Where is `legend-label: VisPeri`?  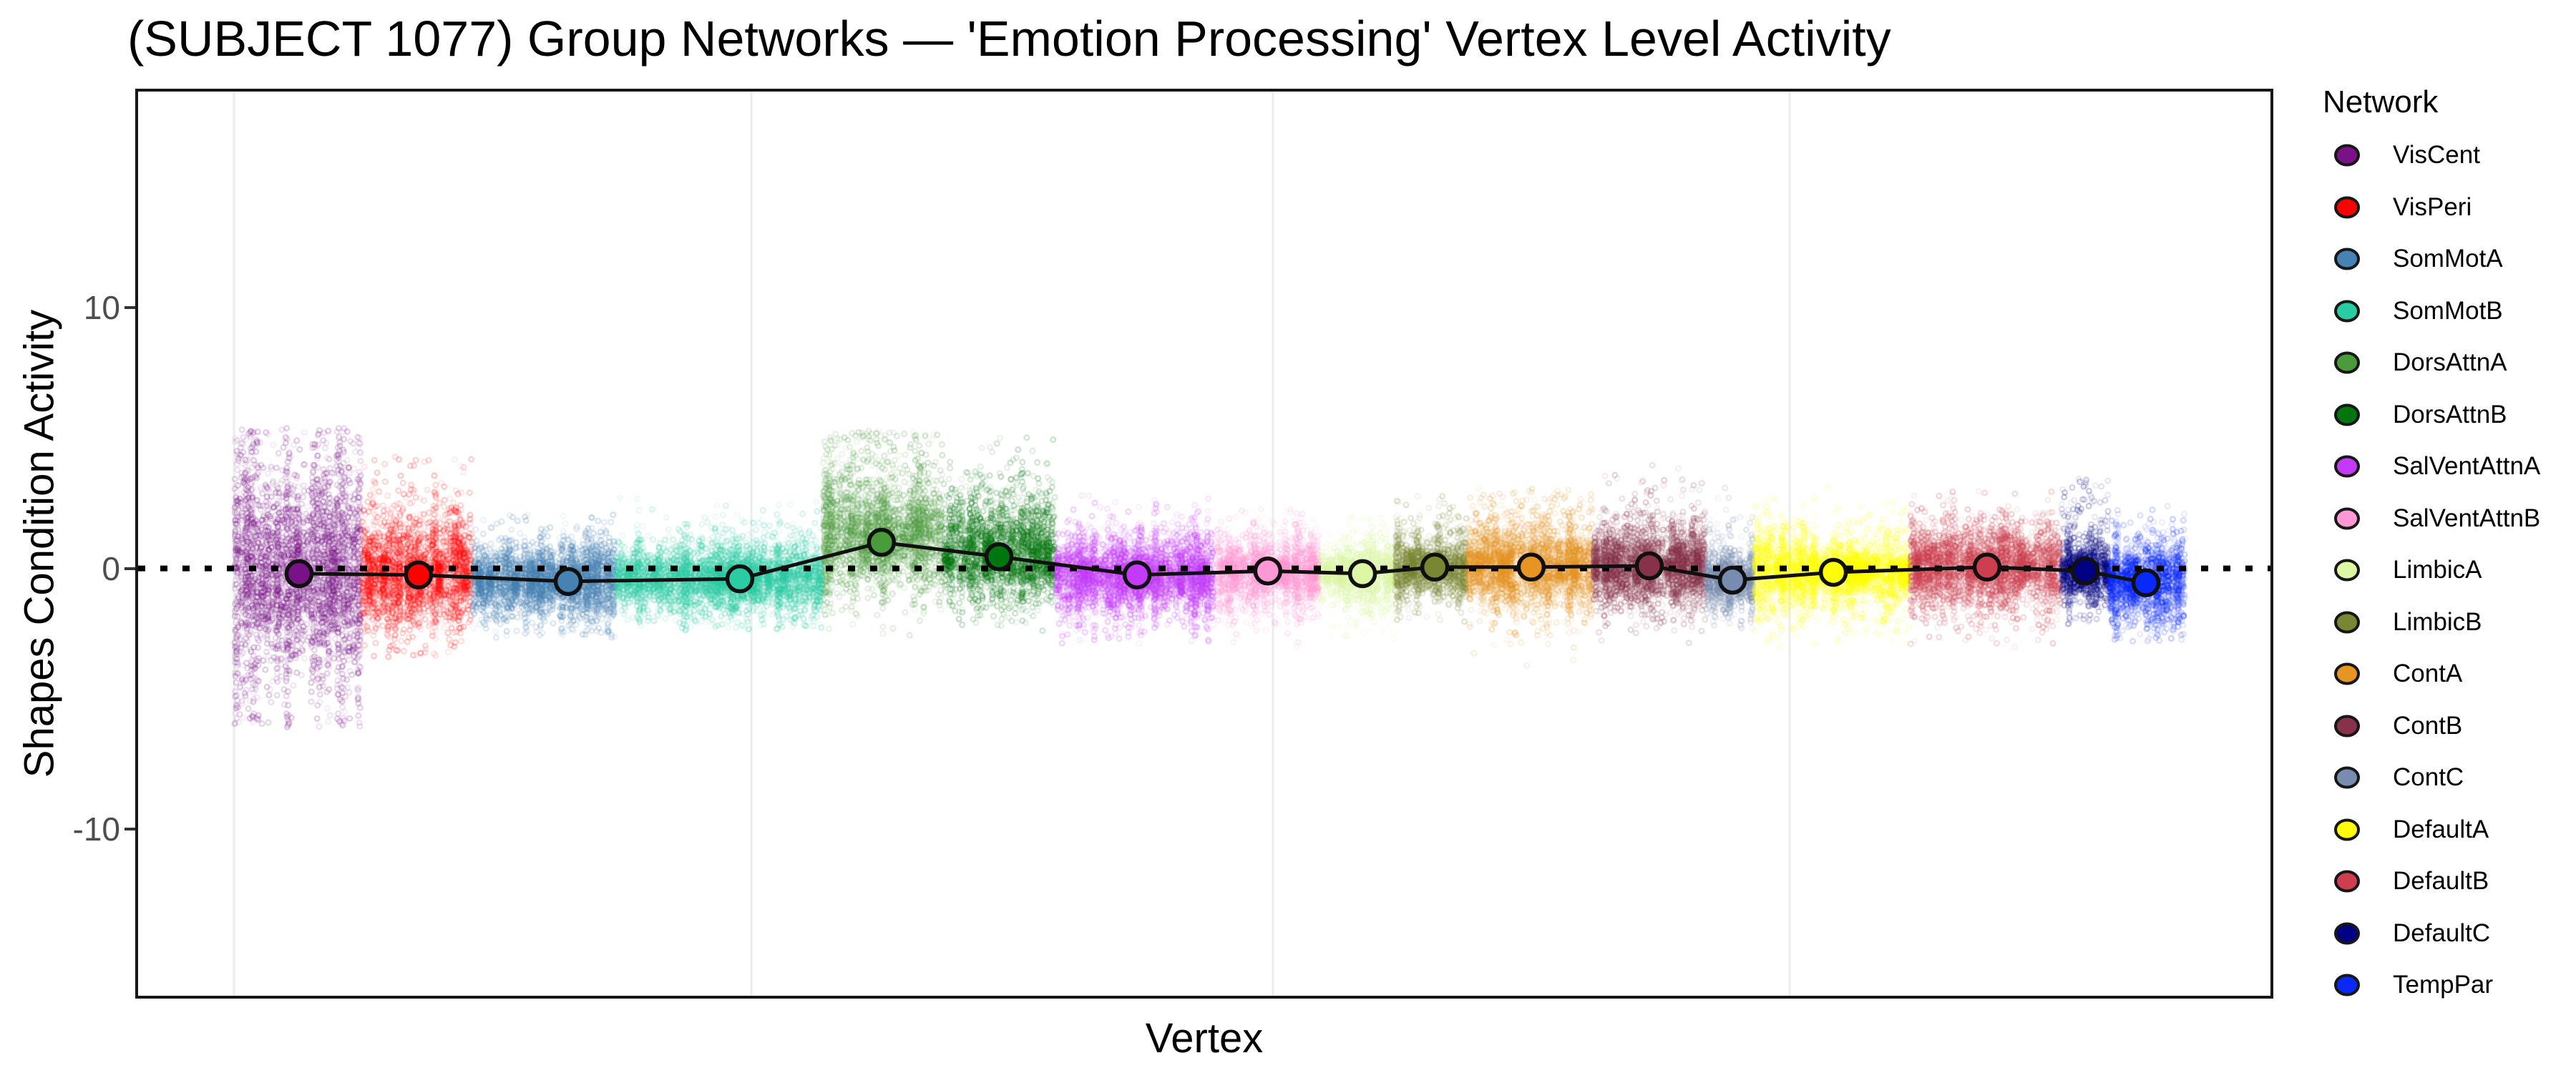 legend-label: VisPeri is located at coordinates (2432, 206).